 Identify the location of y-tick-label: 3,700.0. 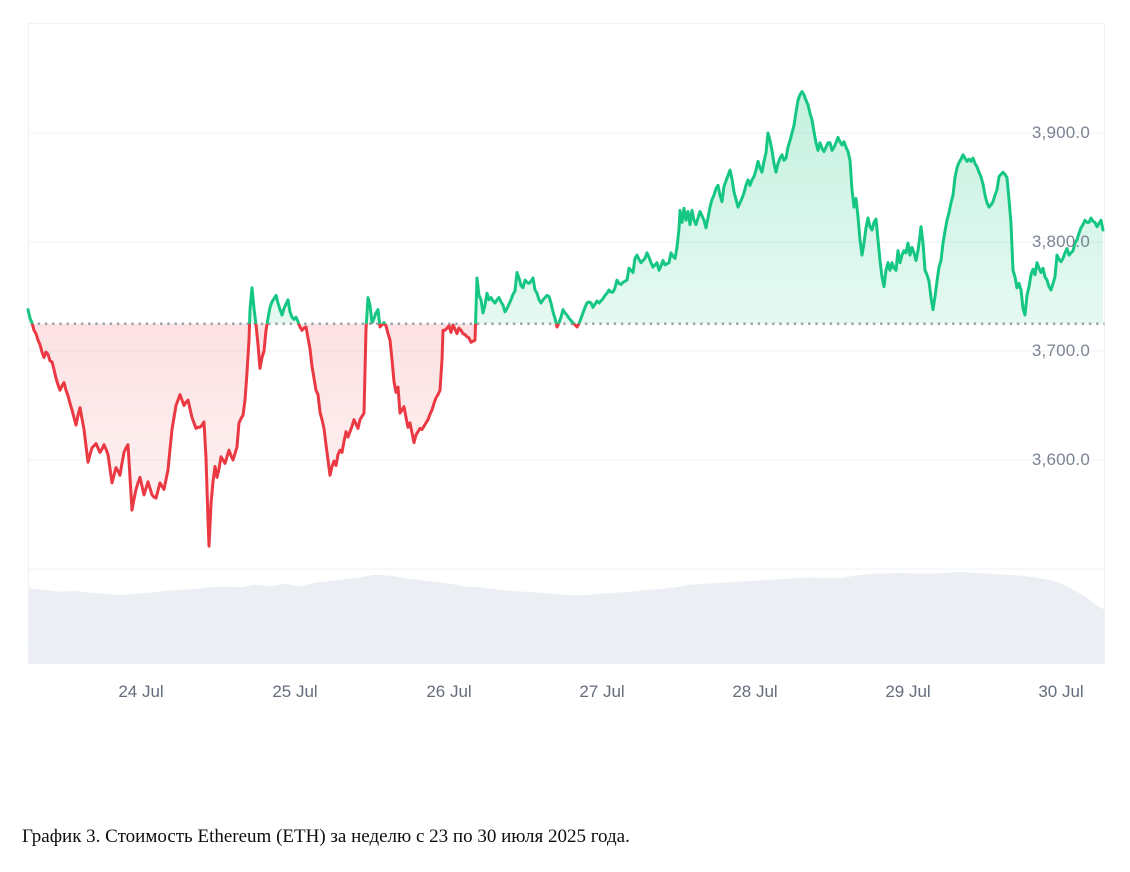
(1060, 350).